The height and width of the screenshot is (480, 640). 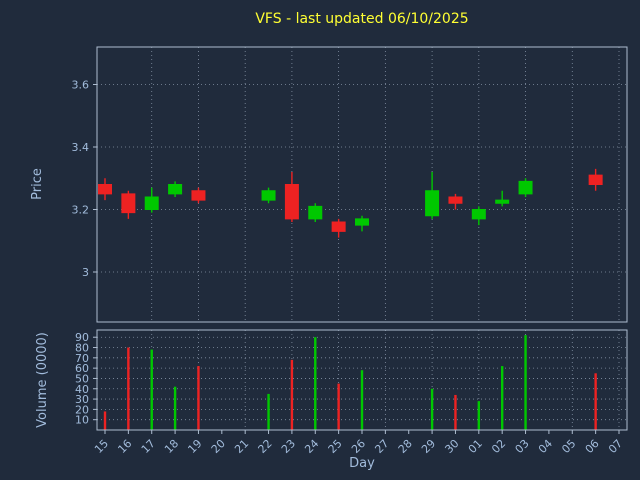 I want to click on volume-tick-label: 80, so click(x=82, y=348).